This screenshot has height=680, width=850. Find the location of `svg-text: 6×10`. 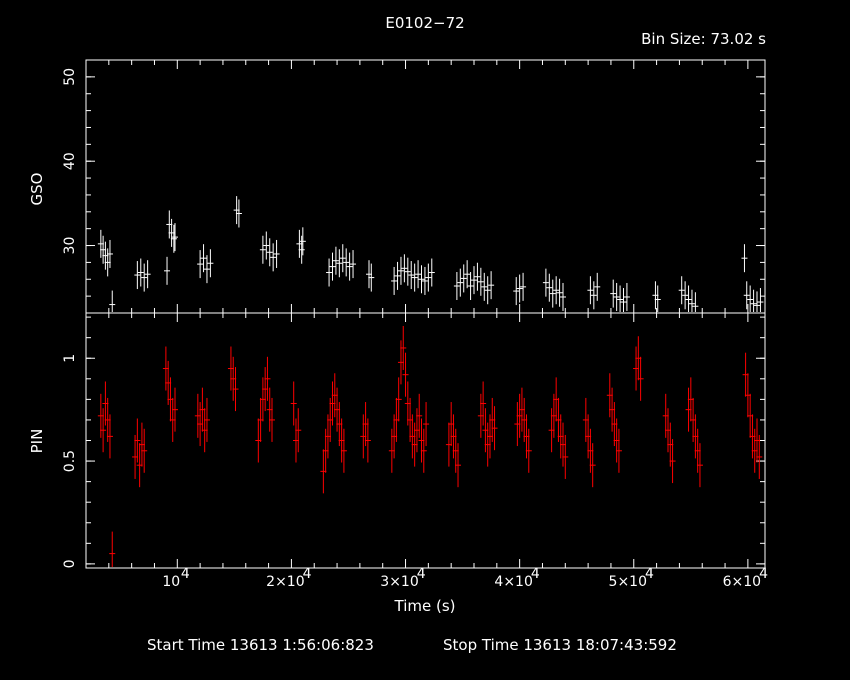

svg-text: 6×10 is located at coordinates (742, 582).